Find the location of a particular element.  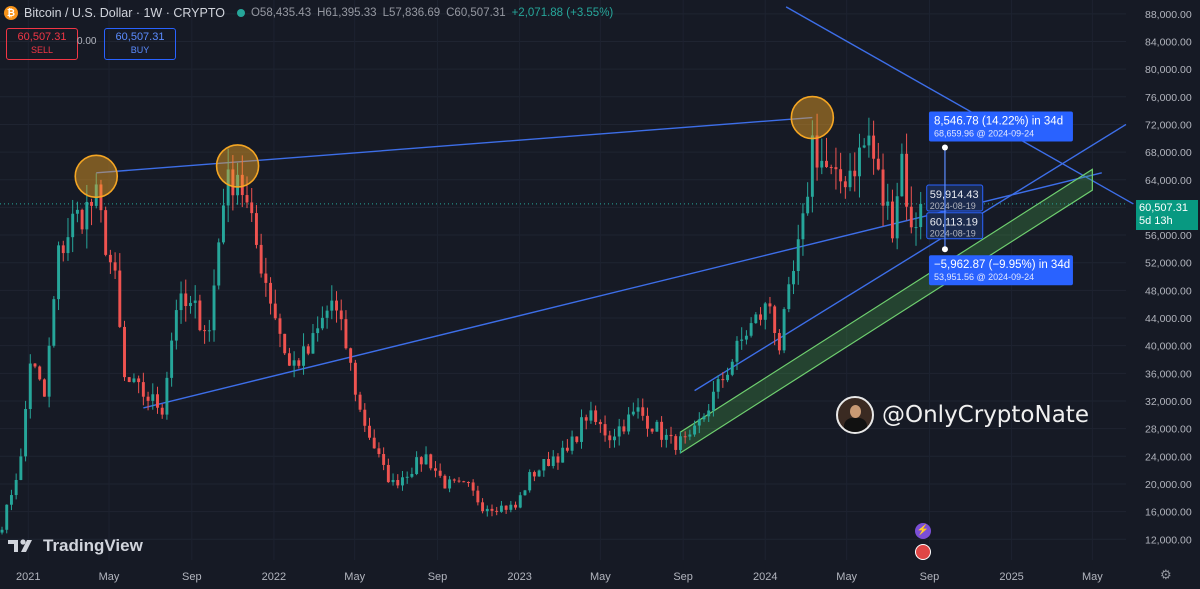

symbol-title: Bitcoin / U.S. Dollar · 1W · CRYPTO is located at coordinates (124, 13).